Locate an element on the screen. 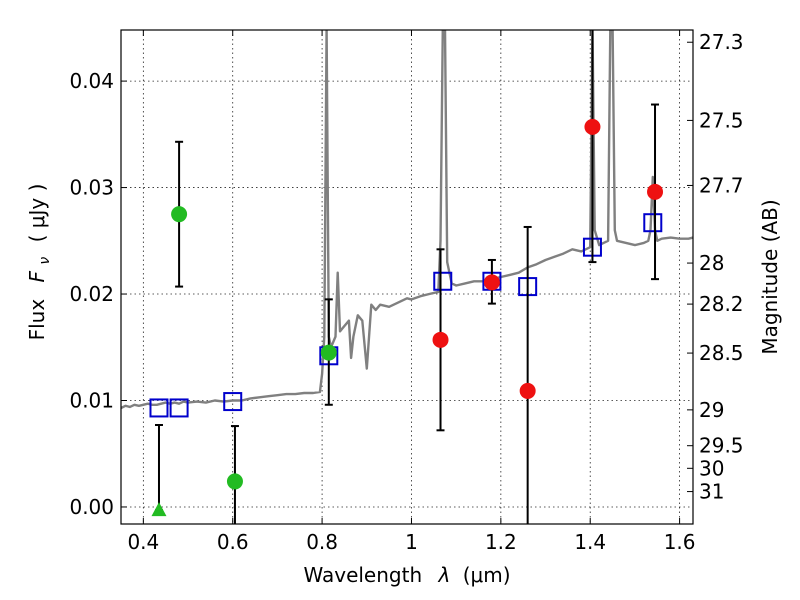  x-tick-label: 0.8 is located at coordinates (322, 542).